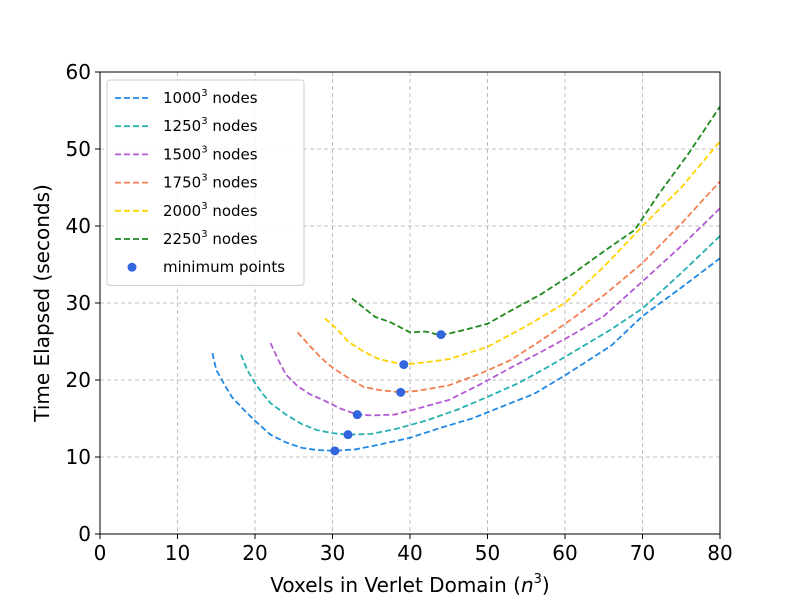  What do you see at coordinates (132, 267) in the screenshot?
I see `legend-swatch-minimum-points` at bounding box center [132, 267].